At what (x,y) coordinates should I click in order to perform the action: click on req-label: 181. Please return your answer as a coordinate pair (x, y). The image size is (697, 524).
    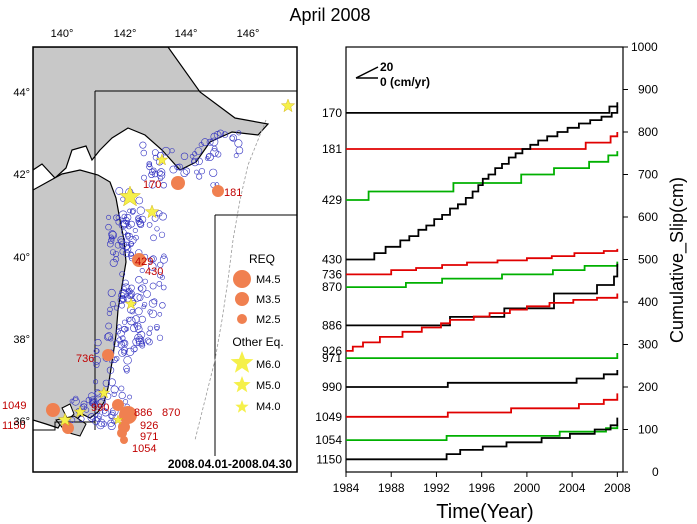
    Looking at the image, I should click on (233, 193).